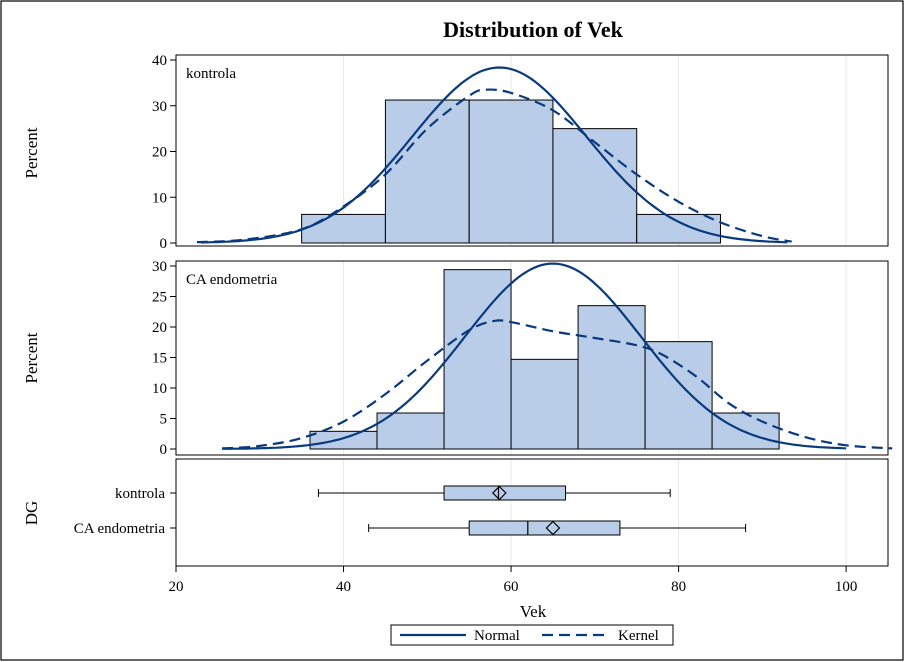 The width and height of the screenshot is (905, 662). Describe the element at coordinates (544, 528) in the screenshot. I see `boxplot-ca-endometria-box` at that location.